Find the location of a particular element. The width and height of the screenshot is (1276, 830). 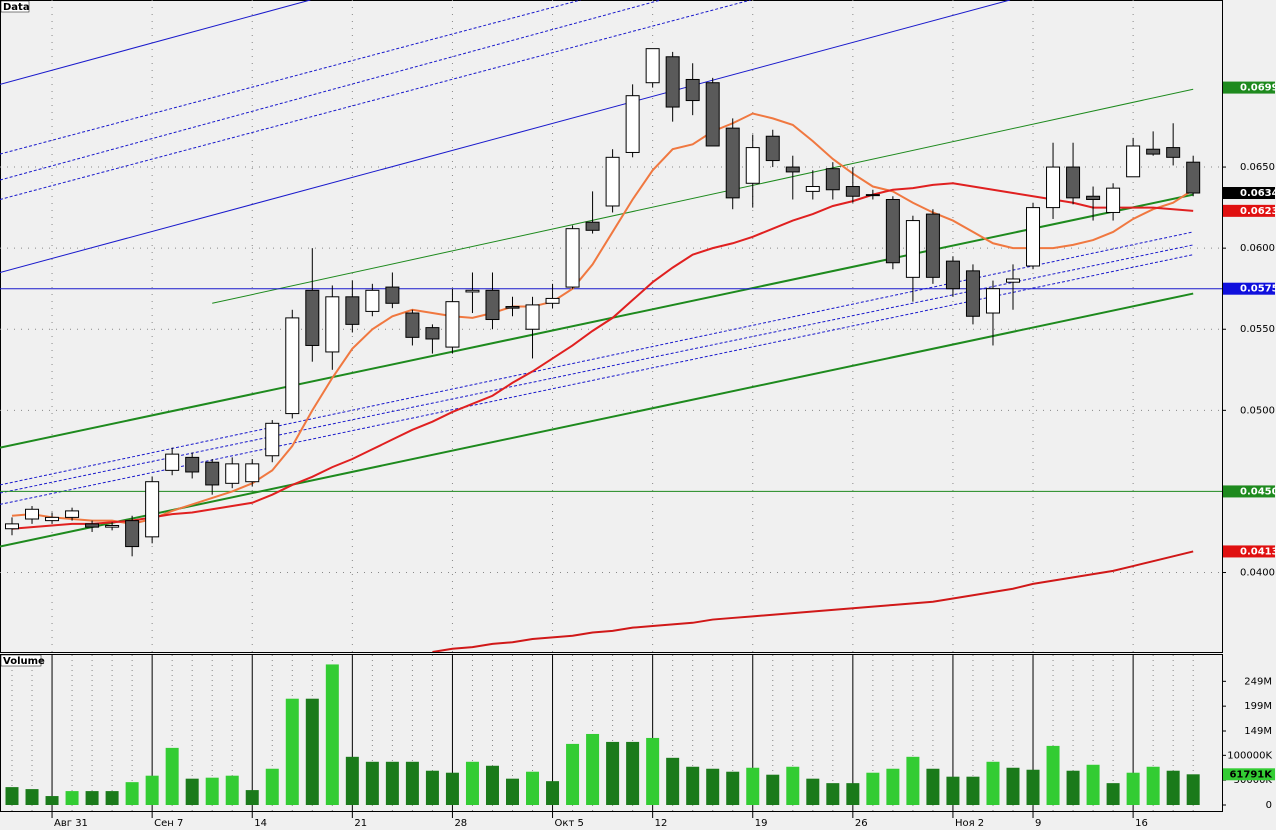

x-tick-label: 21 is located at coordinates (360, 823).